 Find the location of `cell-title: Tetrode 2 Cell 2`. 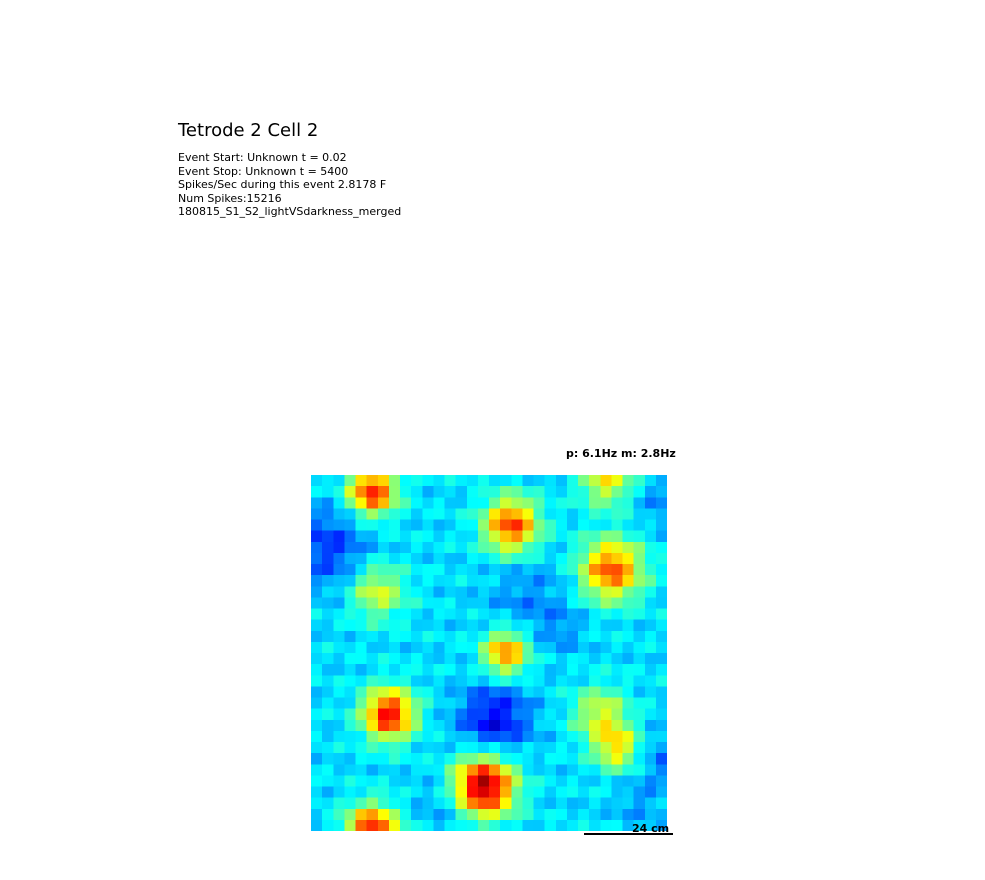

cell-title: Tetrode 2 Cell 2 is located at coordinates (248, 130).